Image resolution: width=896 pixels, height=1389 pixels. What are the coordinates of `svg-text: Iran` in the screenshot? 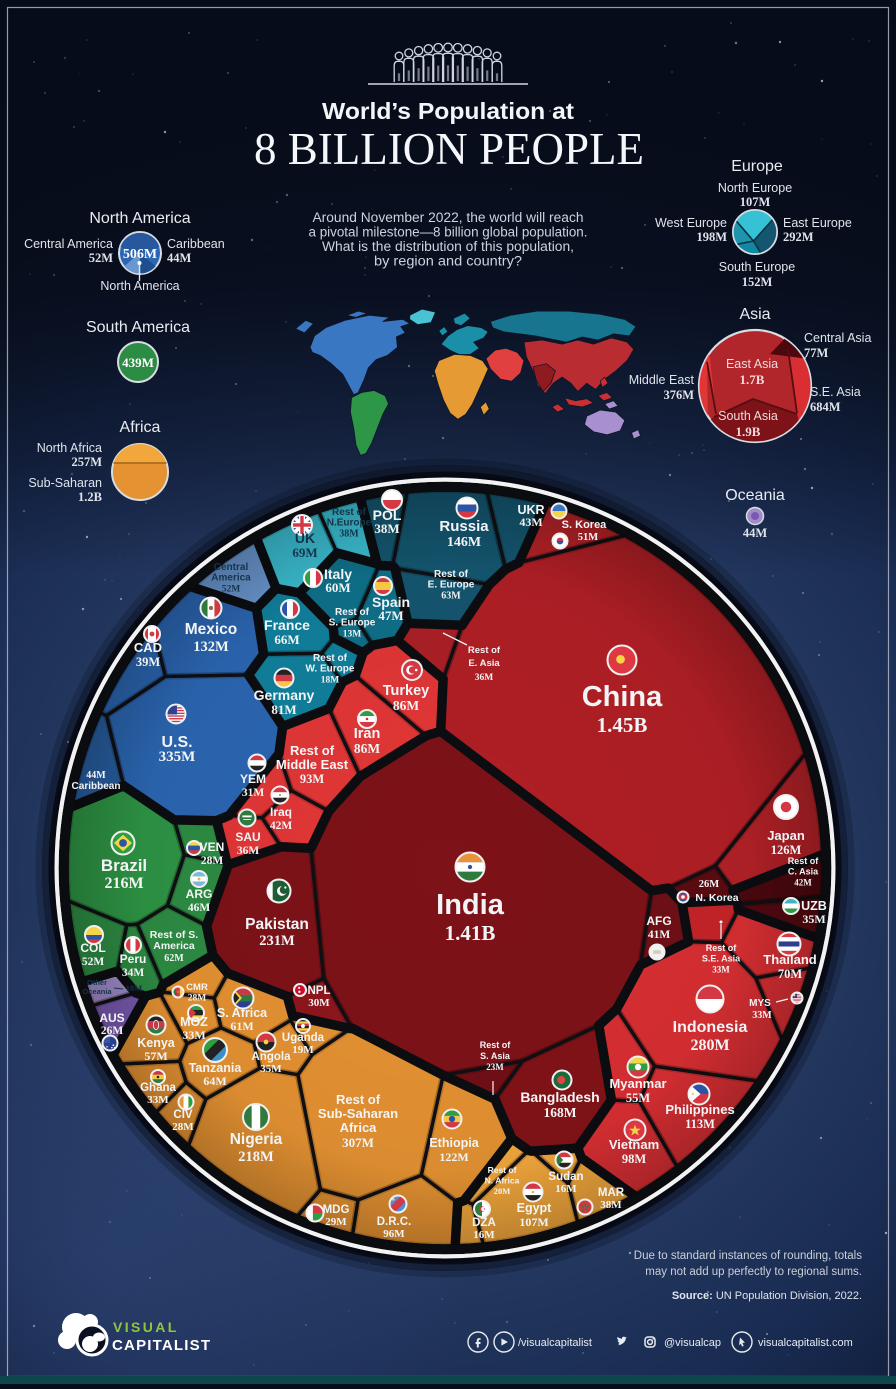 It's located at (367, 734).